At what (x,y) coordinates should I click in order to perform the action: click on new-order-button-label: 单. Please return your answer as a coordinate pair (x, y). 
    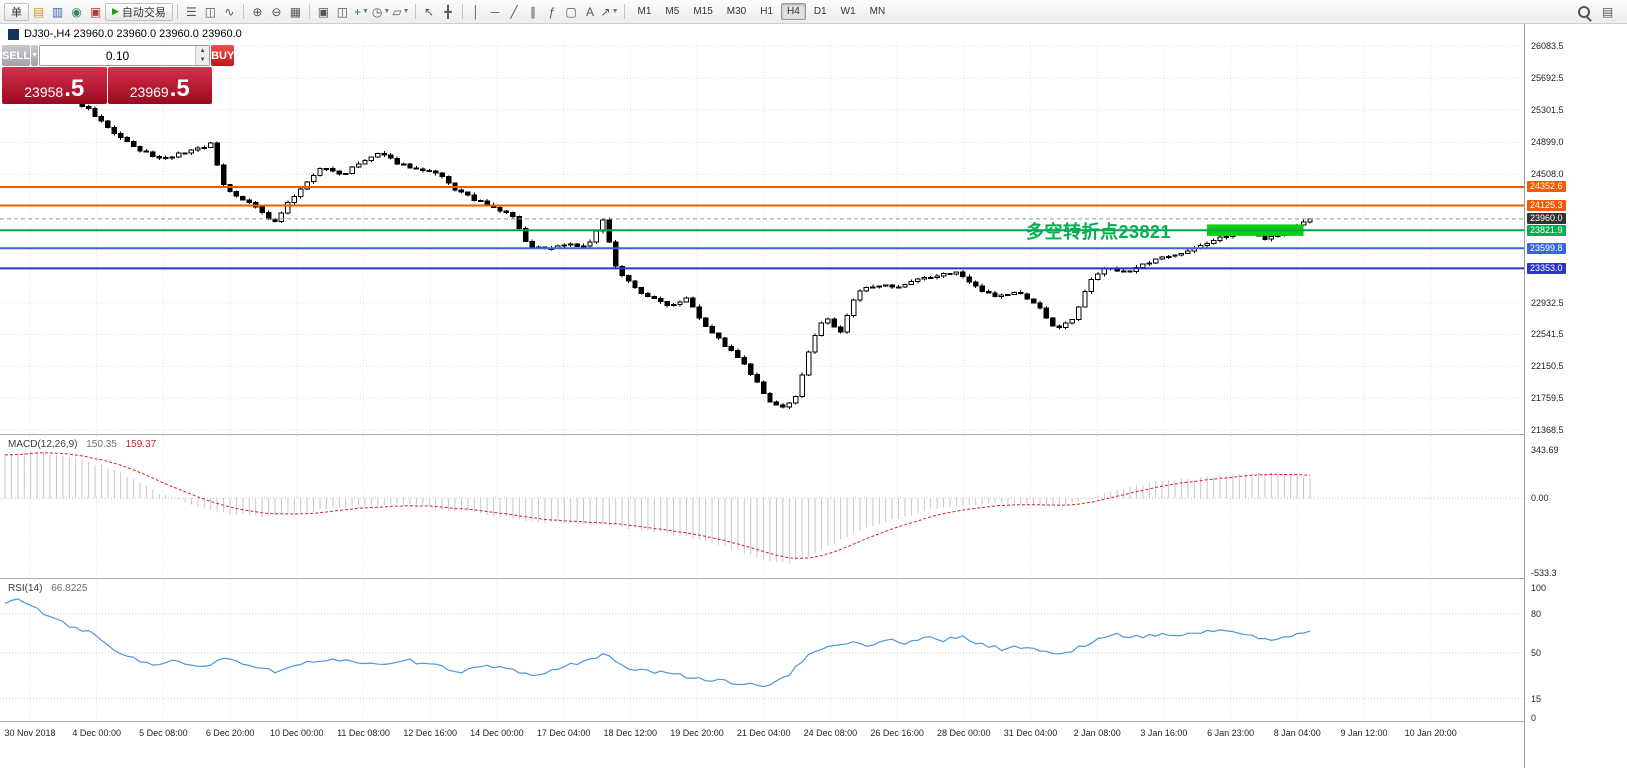
    Looking at the image, I should click on (16, 12).